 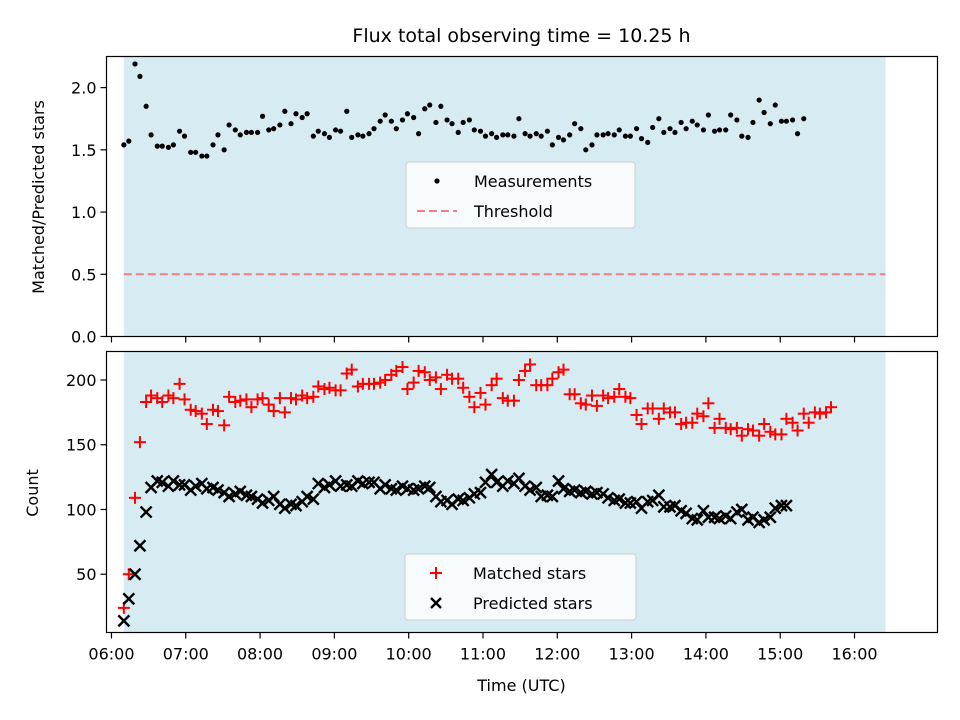 I want to click on xtick-label: 14:00, so click(x=706, y=654).